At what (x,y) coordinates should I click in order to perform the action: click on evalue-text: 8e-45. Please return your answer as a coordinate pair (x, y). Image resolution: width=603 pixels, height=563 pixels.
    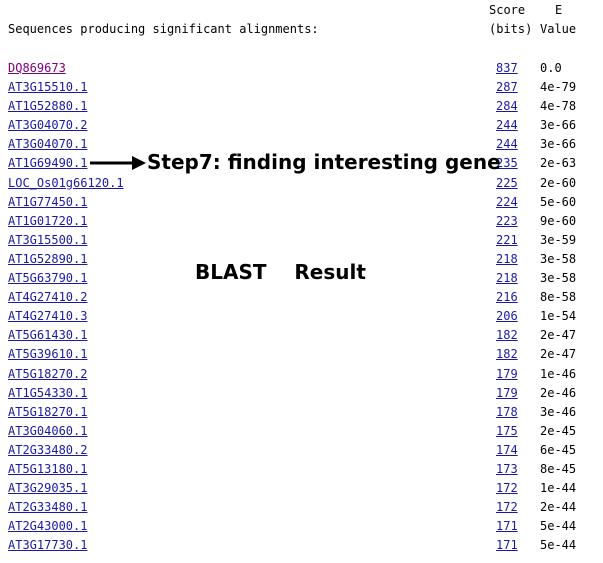
    Looking at the image, I should click on (558, 468).